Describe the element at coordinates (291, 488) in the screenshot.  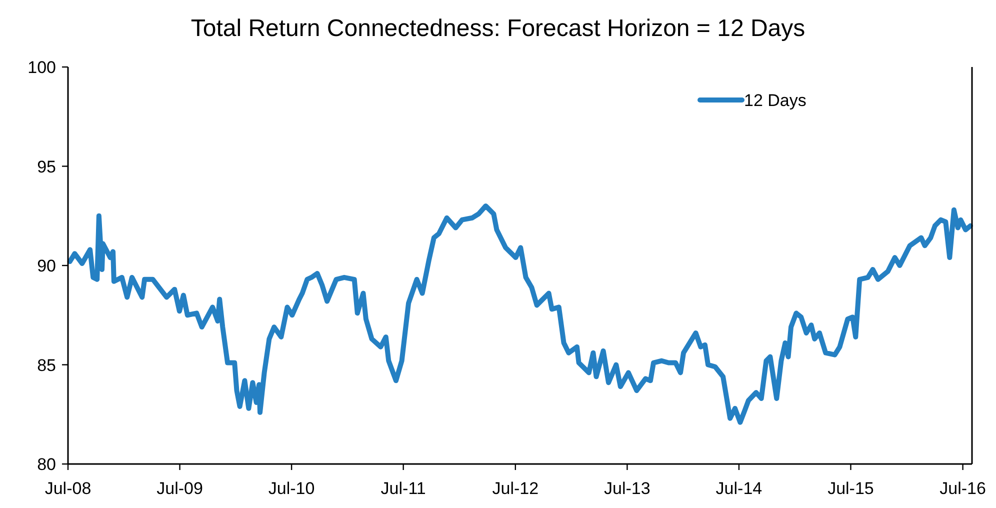
I see `x-tick-label: Jul-10` at that location.